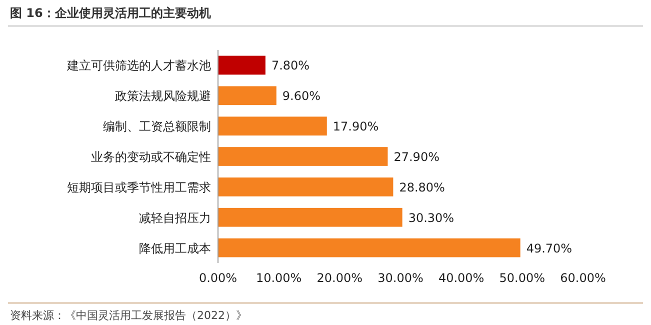  I want to click on text: 图 16：企业使用灵活用工的主要动机, so click(110, 13).